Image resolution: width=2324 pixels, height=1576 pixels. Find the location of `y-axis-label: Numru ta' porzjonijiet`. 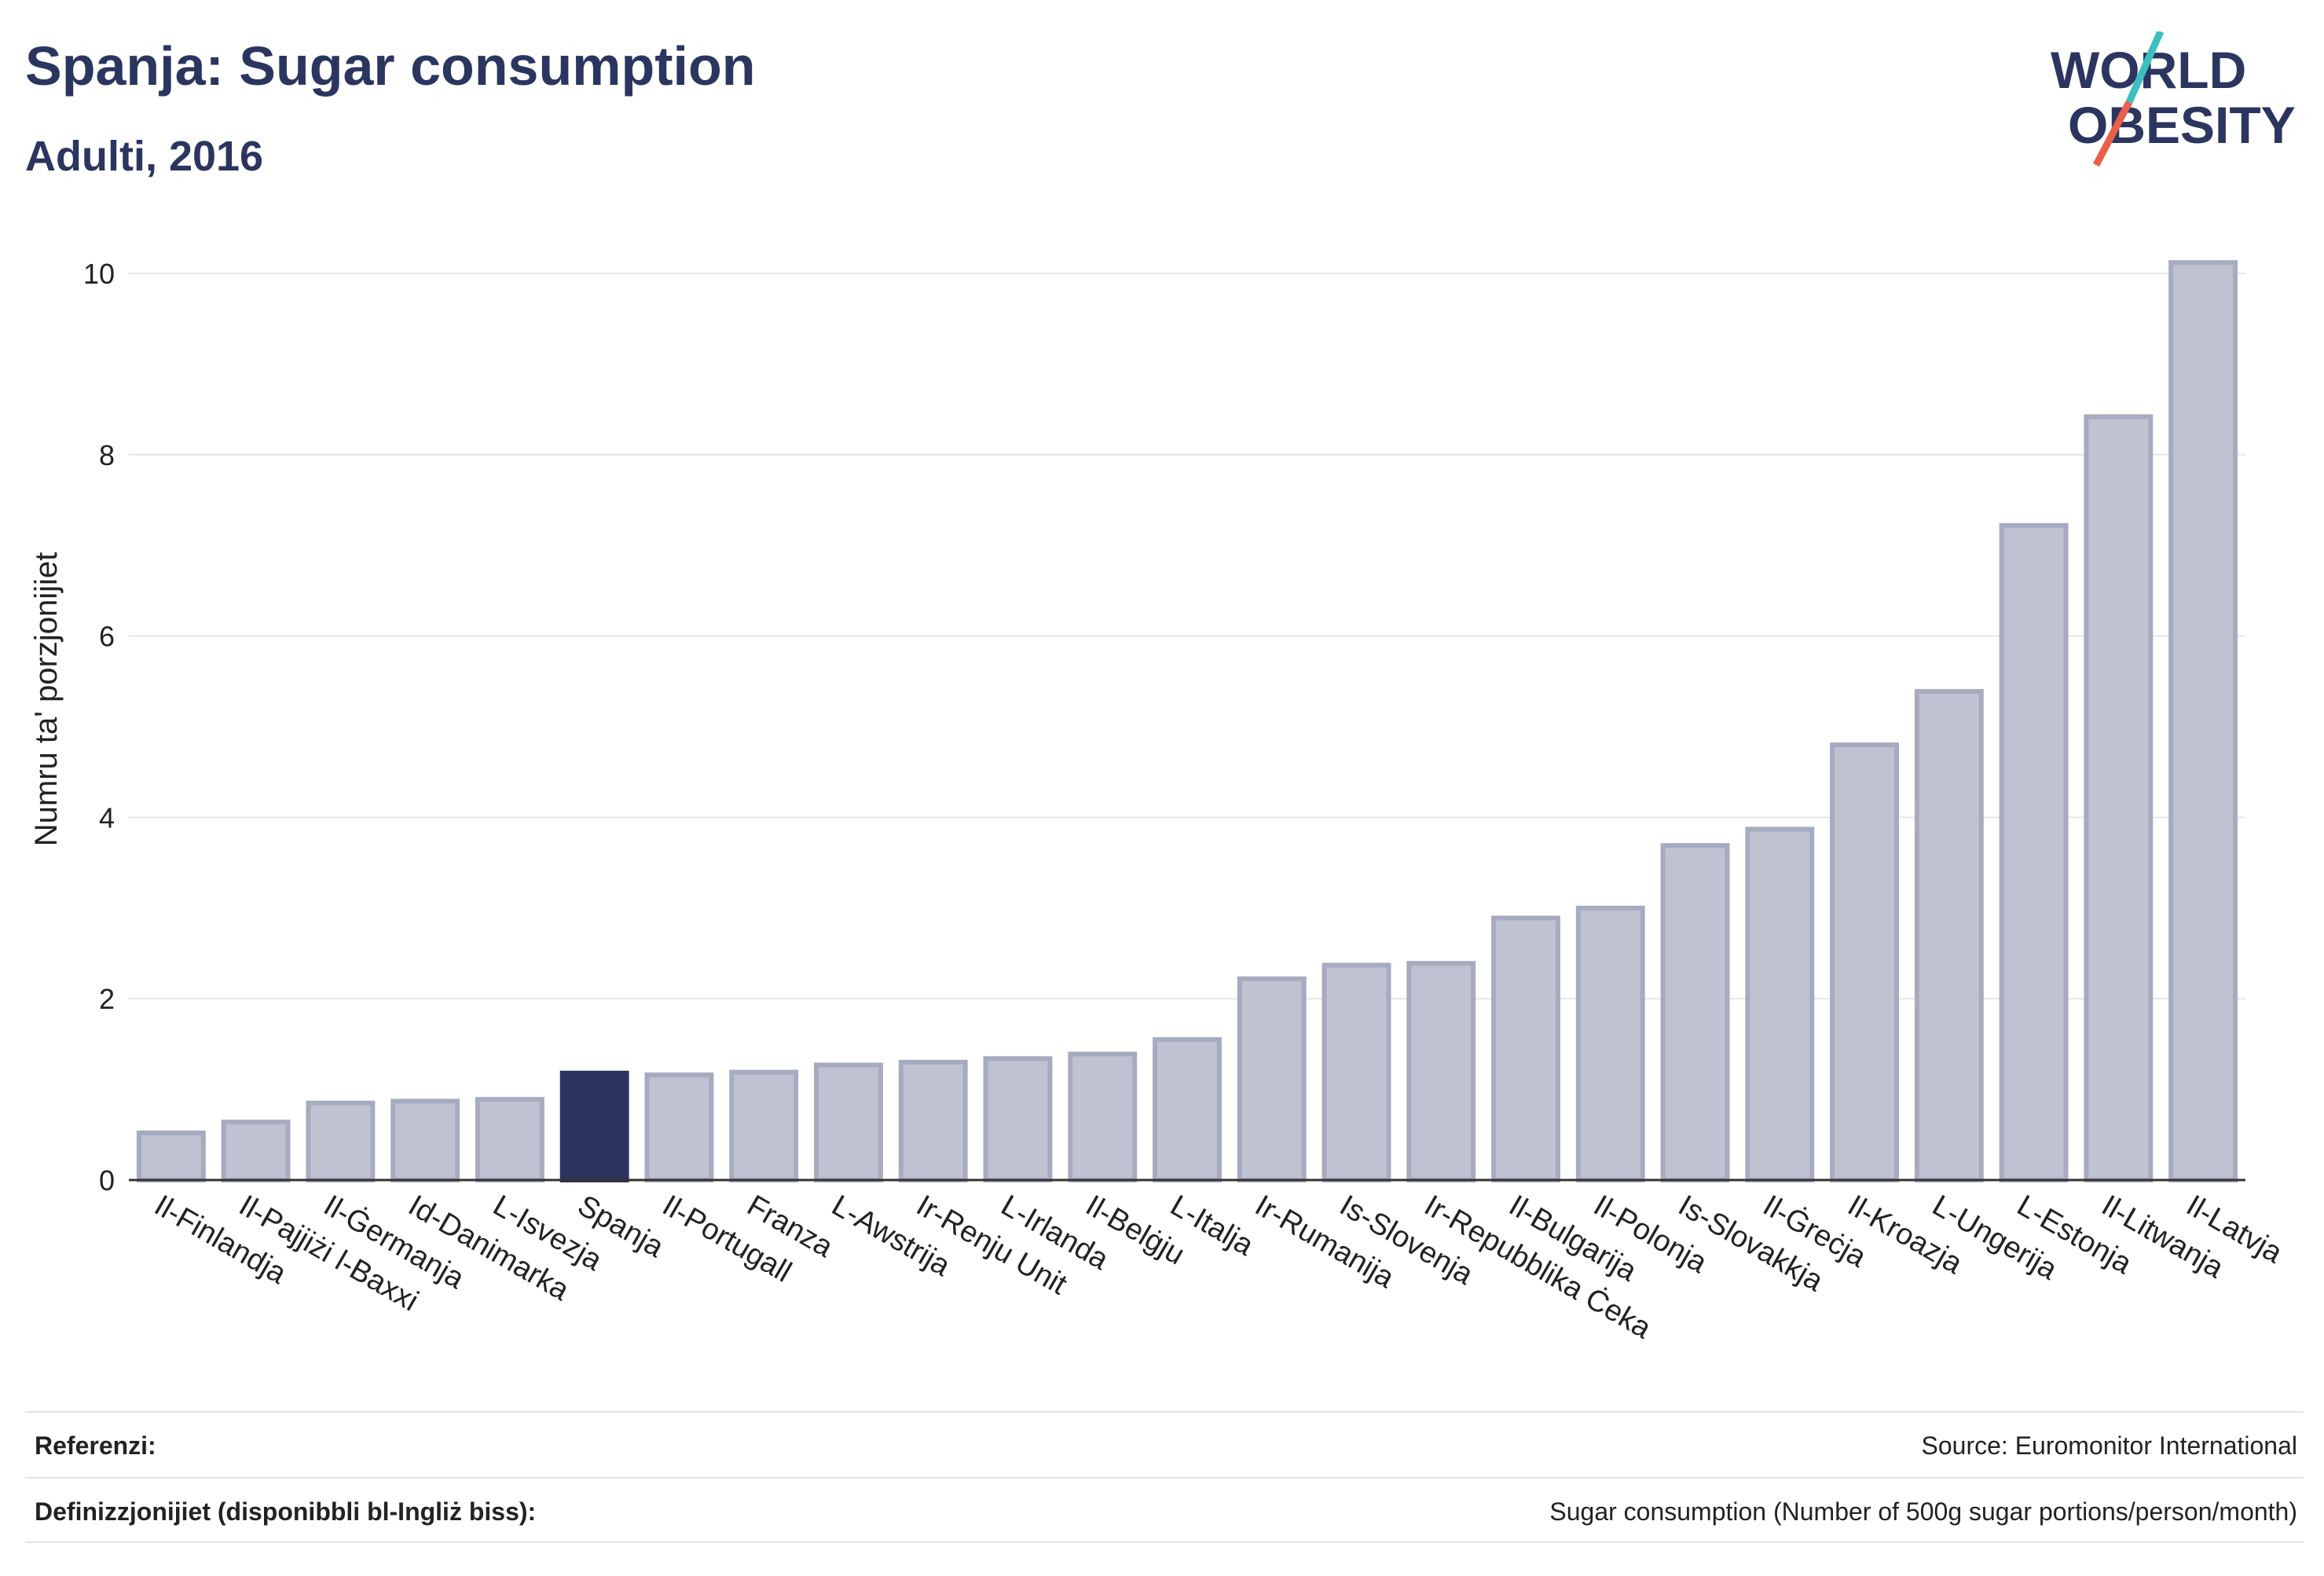

y-axis-label: Numru ta' porzjonijiet is located at coordinates (46, 699).